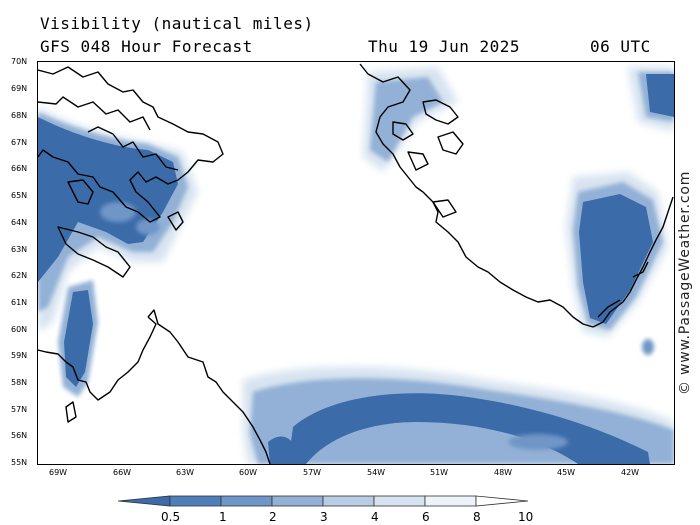 The image size is (700, 525). I want to click on lat-label: 68N, so click(19, 115).